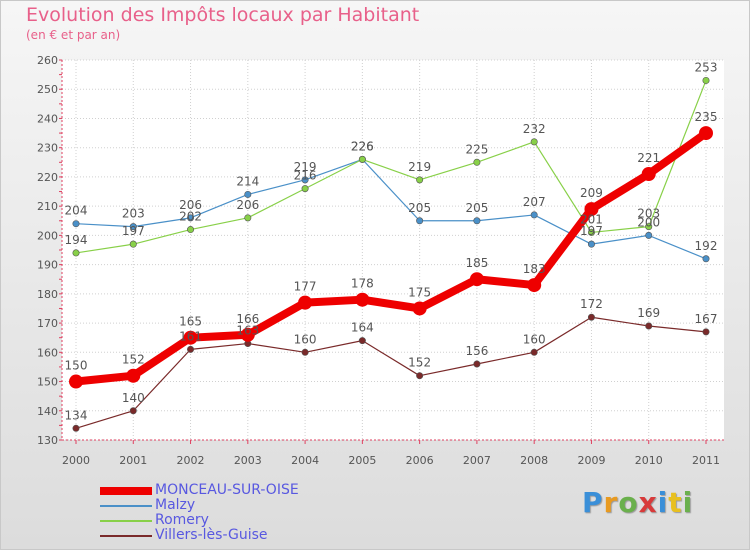 The width and height of the screenshot is (750, 550). What do you see at coordinates (706, 117) in the screenshot?
I see `data-label-monceau-sur-oise: 235` at bounding box center [706, 117].